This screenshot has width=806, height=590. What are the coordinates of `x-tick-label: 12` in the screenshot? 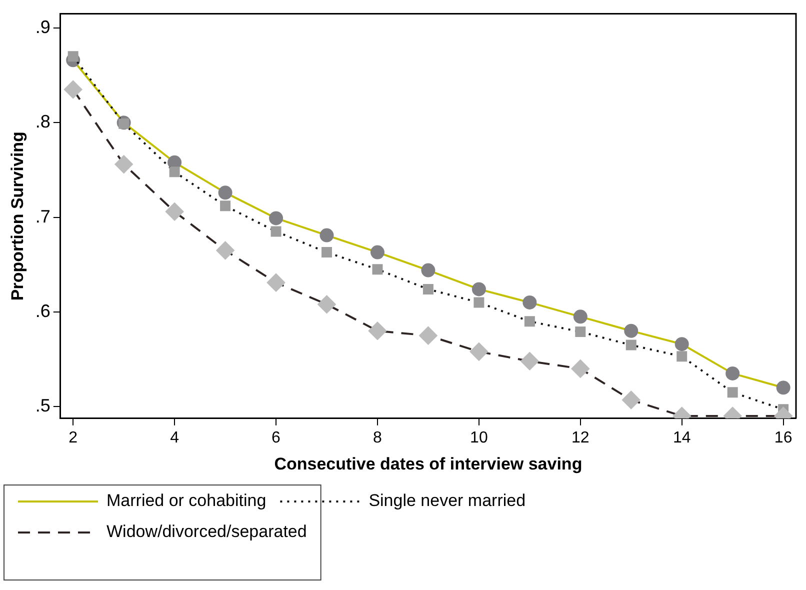 It's located at (581, 437).